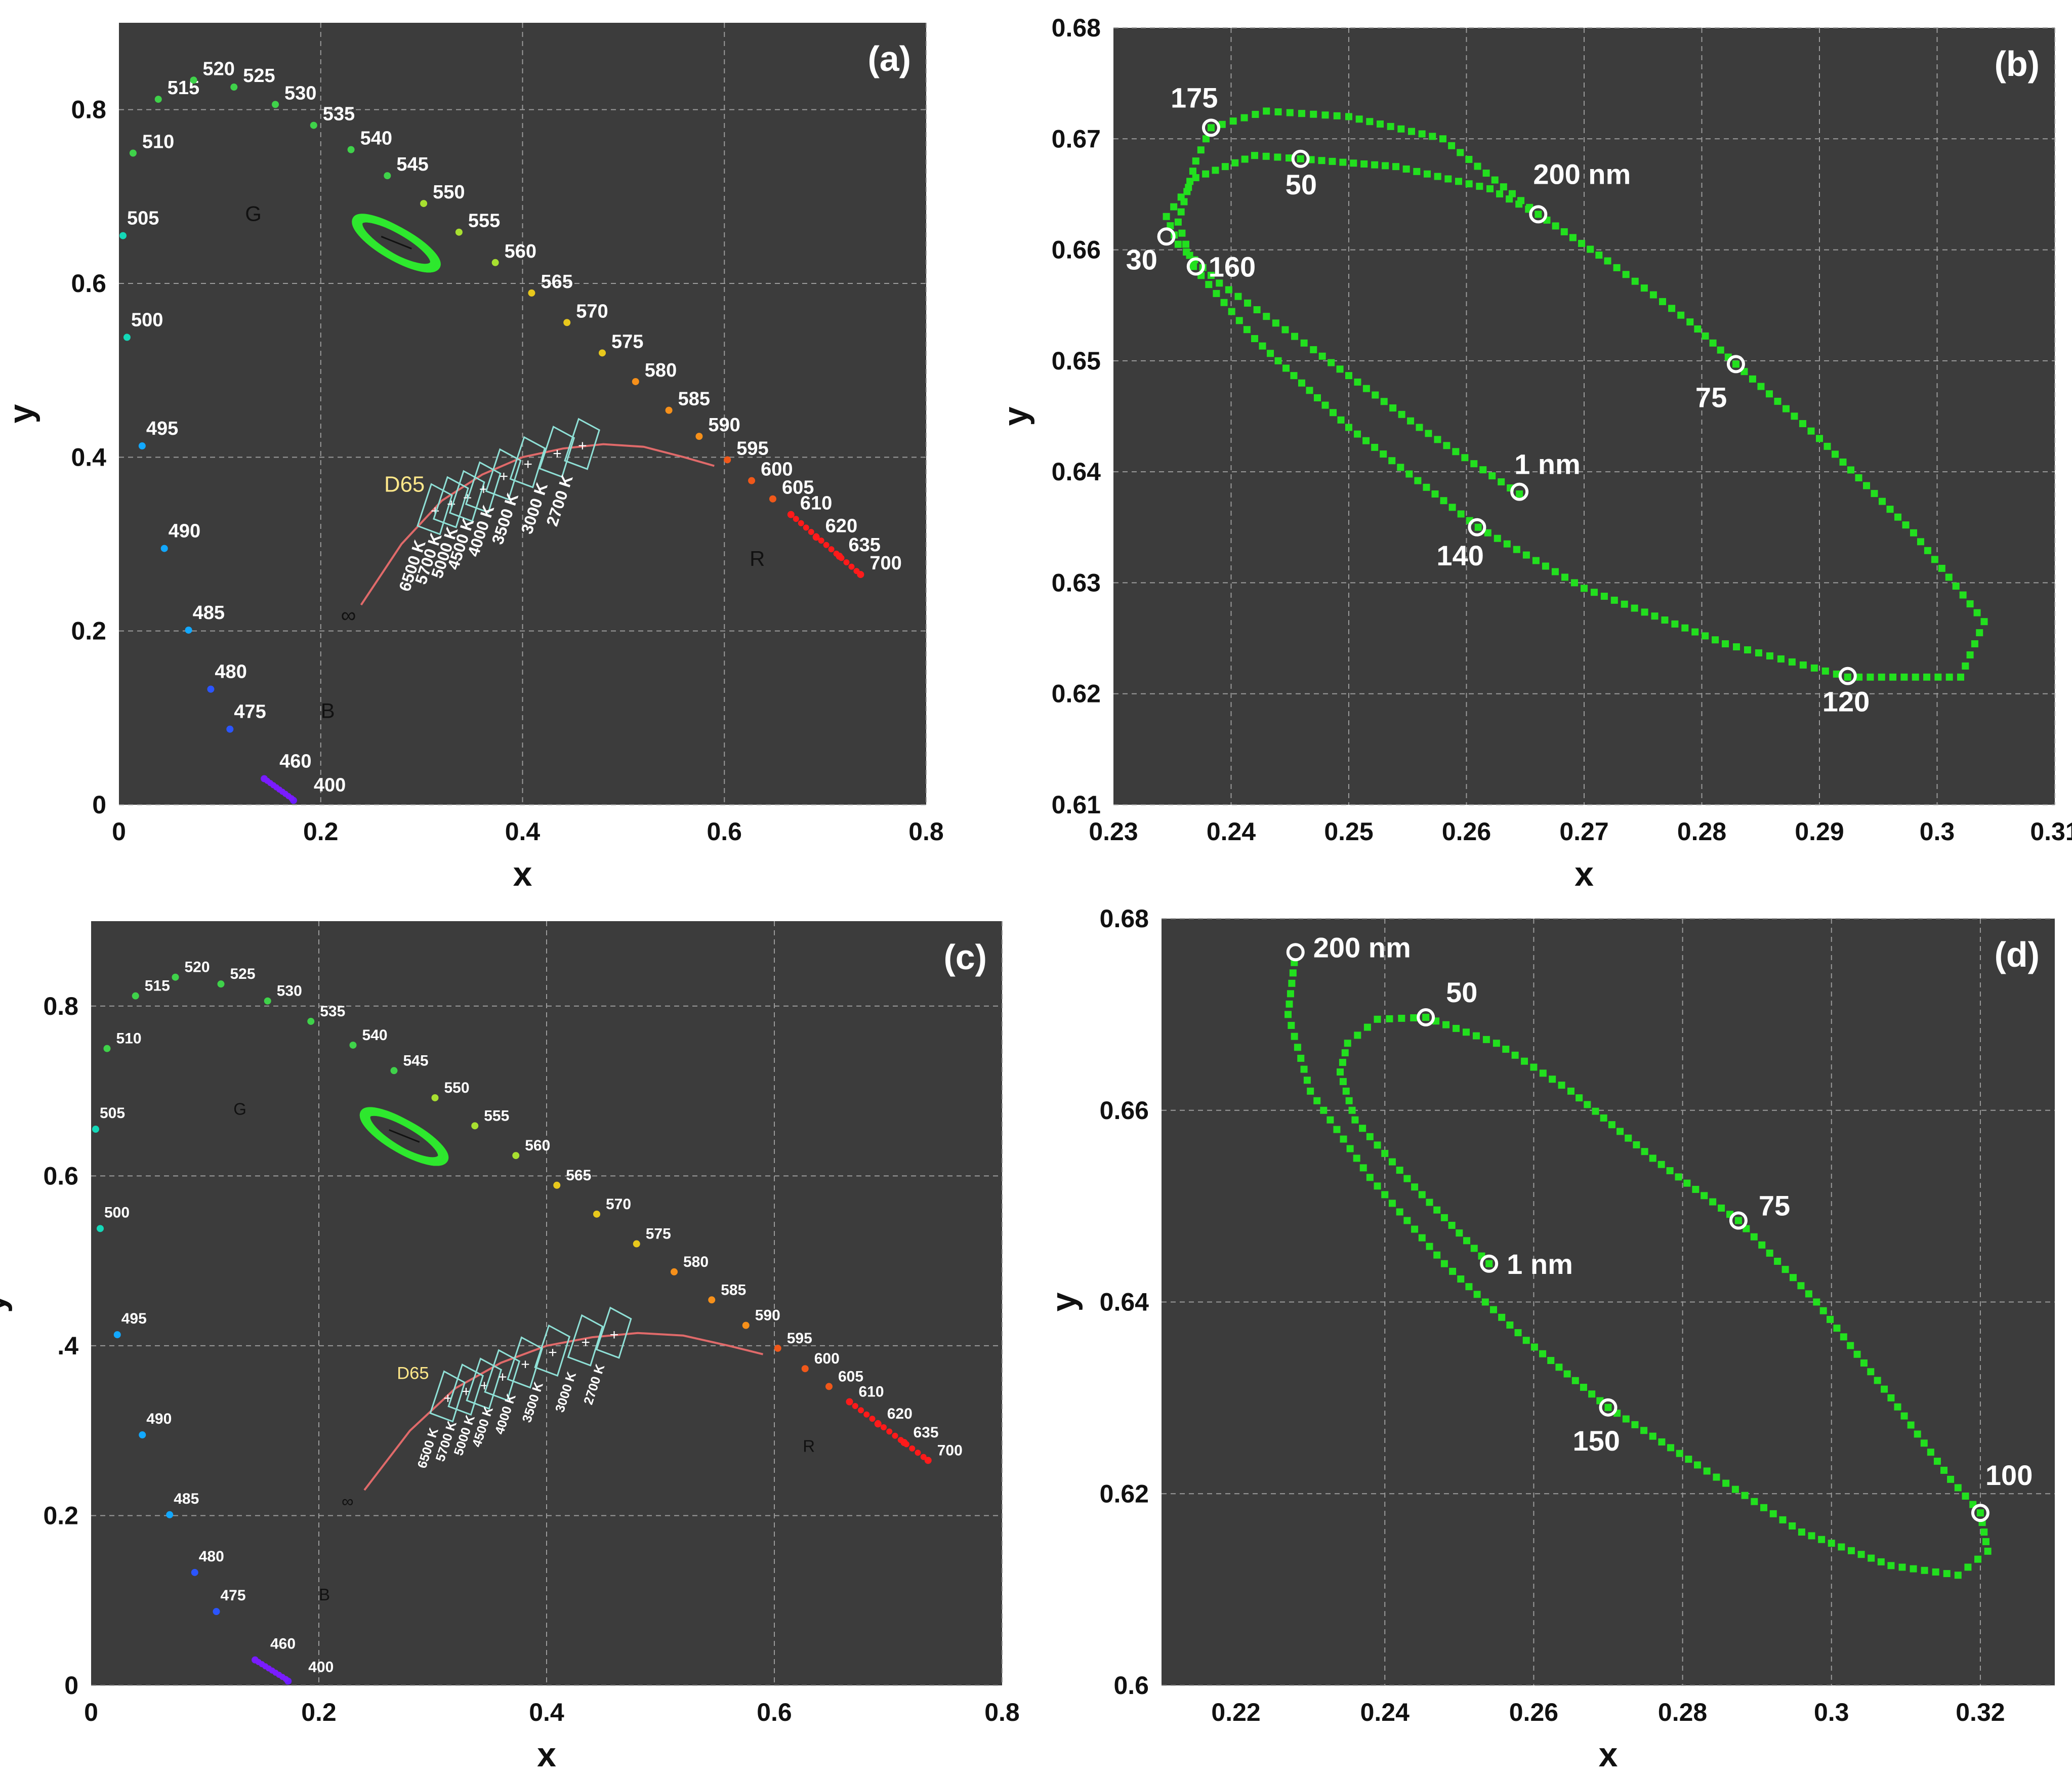  I want to click on c-wavelength-label: 560, so click(537, 1145).